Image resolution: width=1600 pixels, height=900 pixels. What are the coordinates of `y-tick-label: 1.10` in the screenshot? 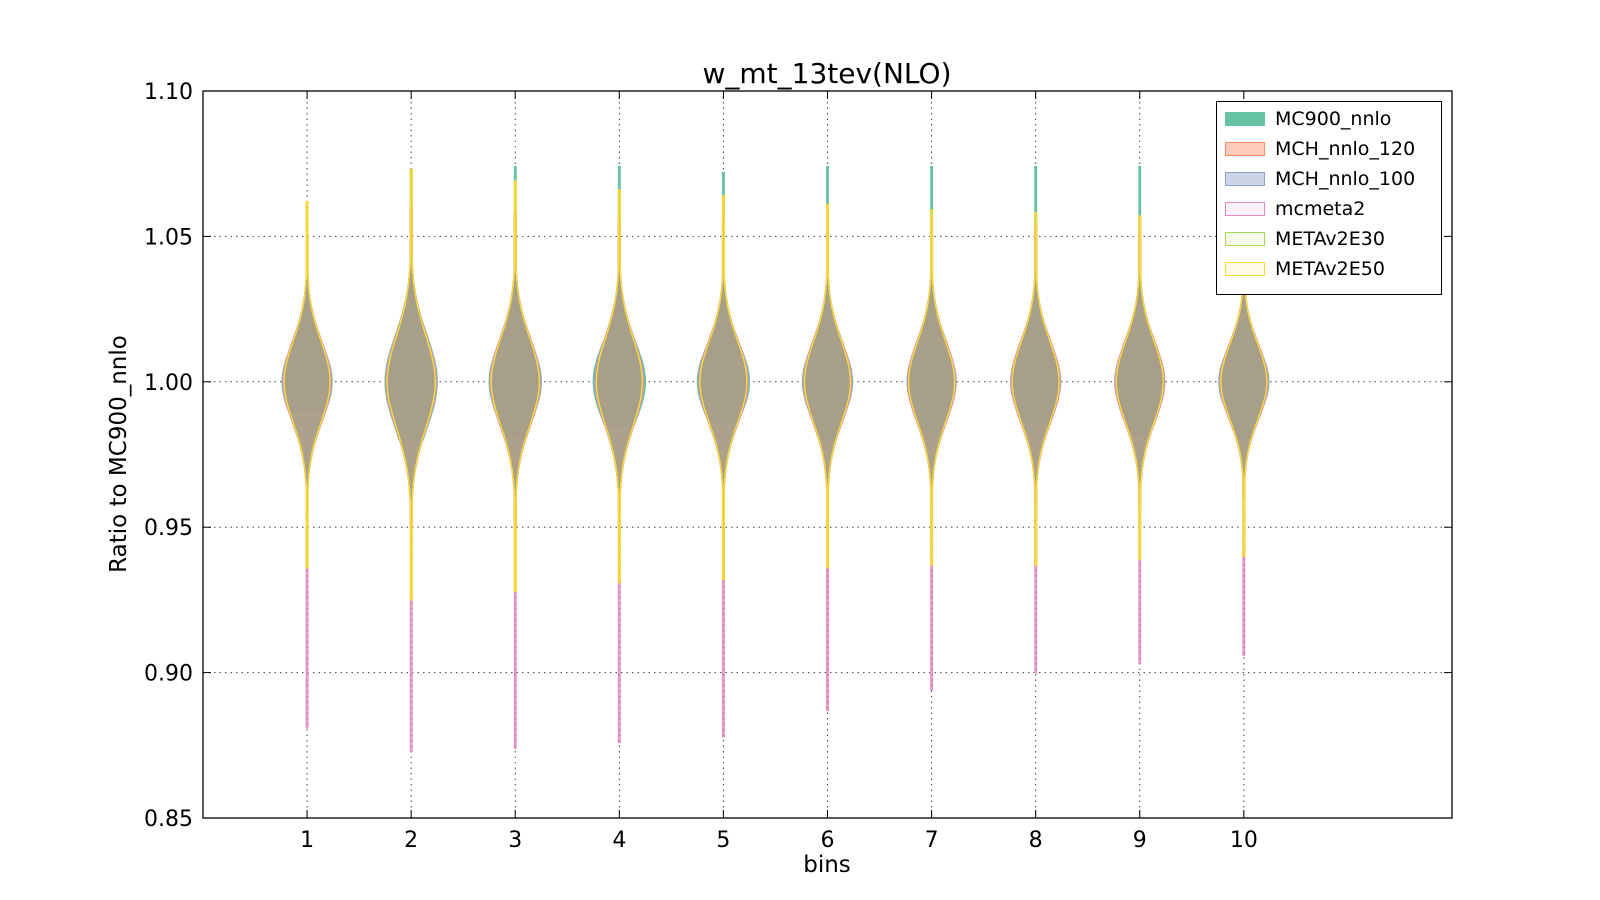 It's located at (168, 92).